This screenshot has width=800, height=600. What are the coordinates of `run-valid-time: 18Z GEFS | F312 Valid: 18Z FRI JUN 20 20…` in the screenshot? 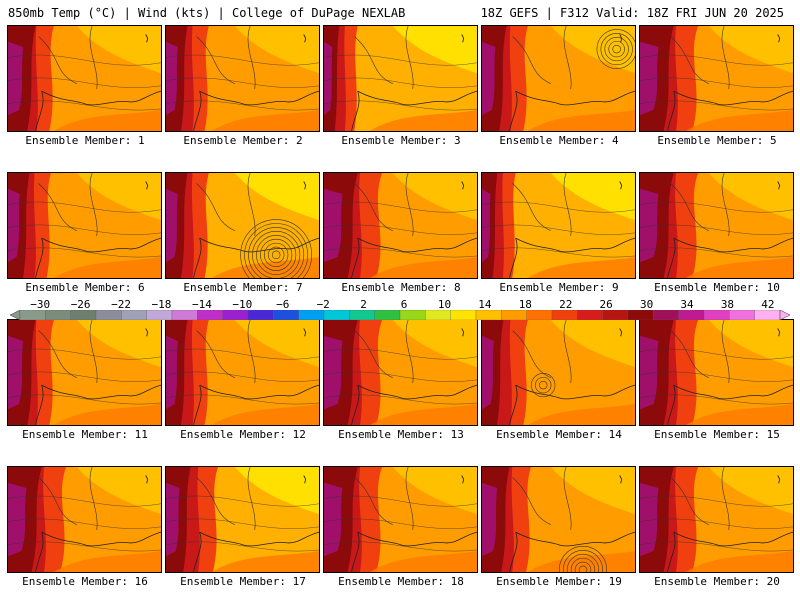 It's located at (632, 13).